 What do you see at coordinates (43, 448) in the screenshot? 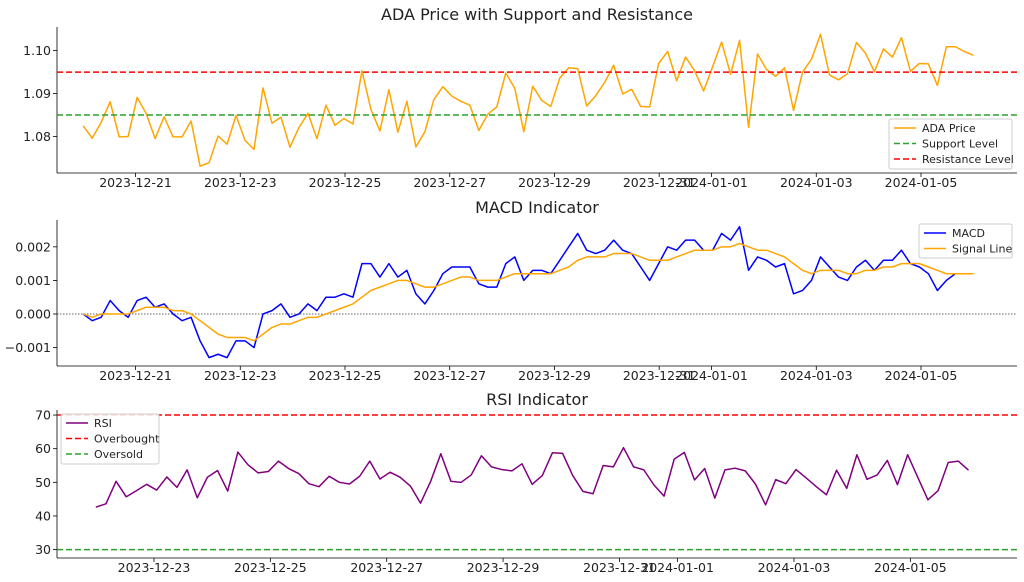
I see `y-tick-label: 60` at bounding box center [43, 448].